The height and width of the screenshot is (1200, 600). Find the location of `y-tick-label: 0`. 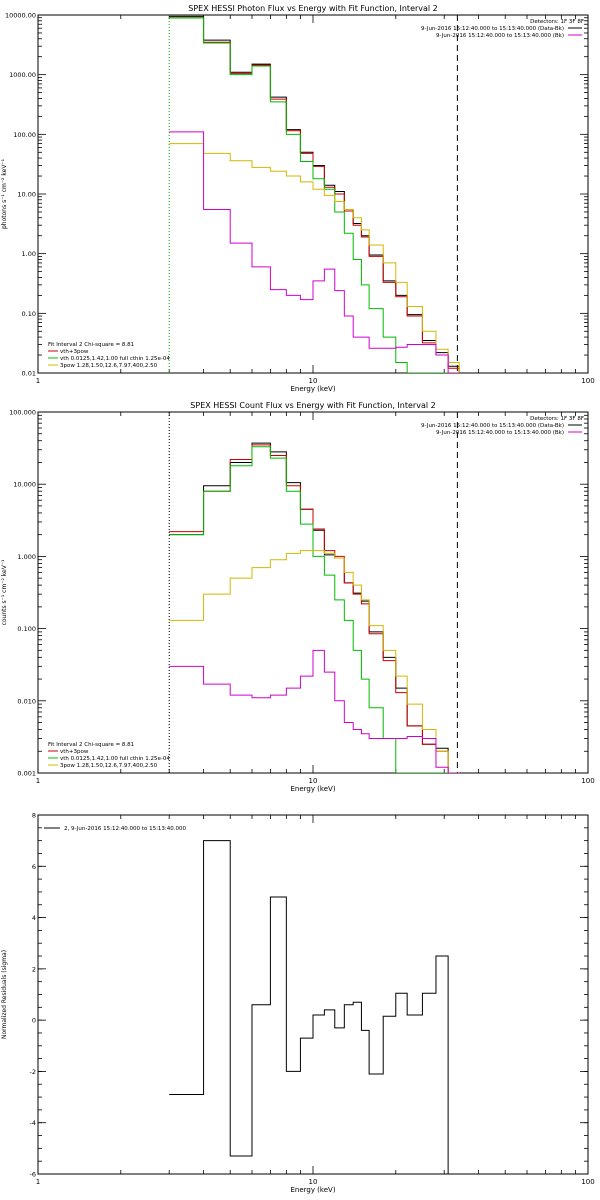

y-tick-label: 0 is located at coordinates (34, 1021).